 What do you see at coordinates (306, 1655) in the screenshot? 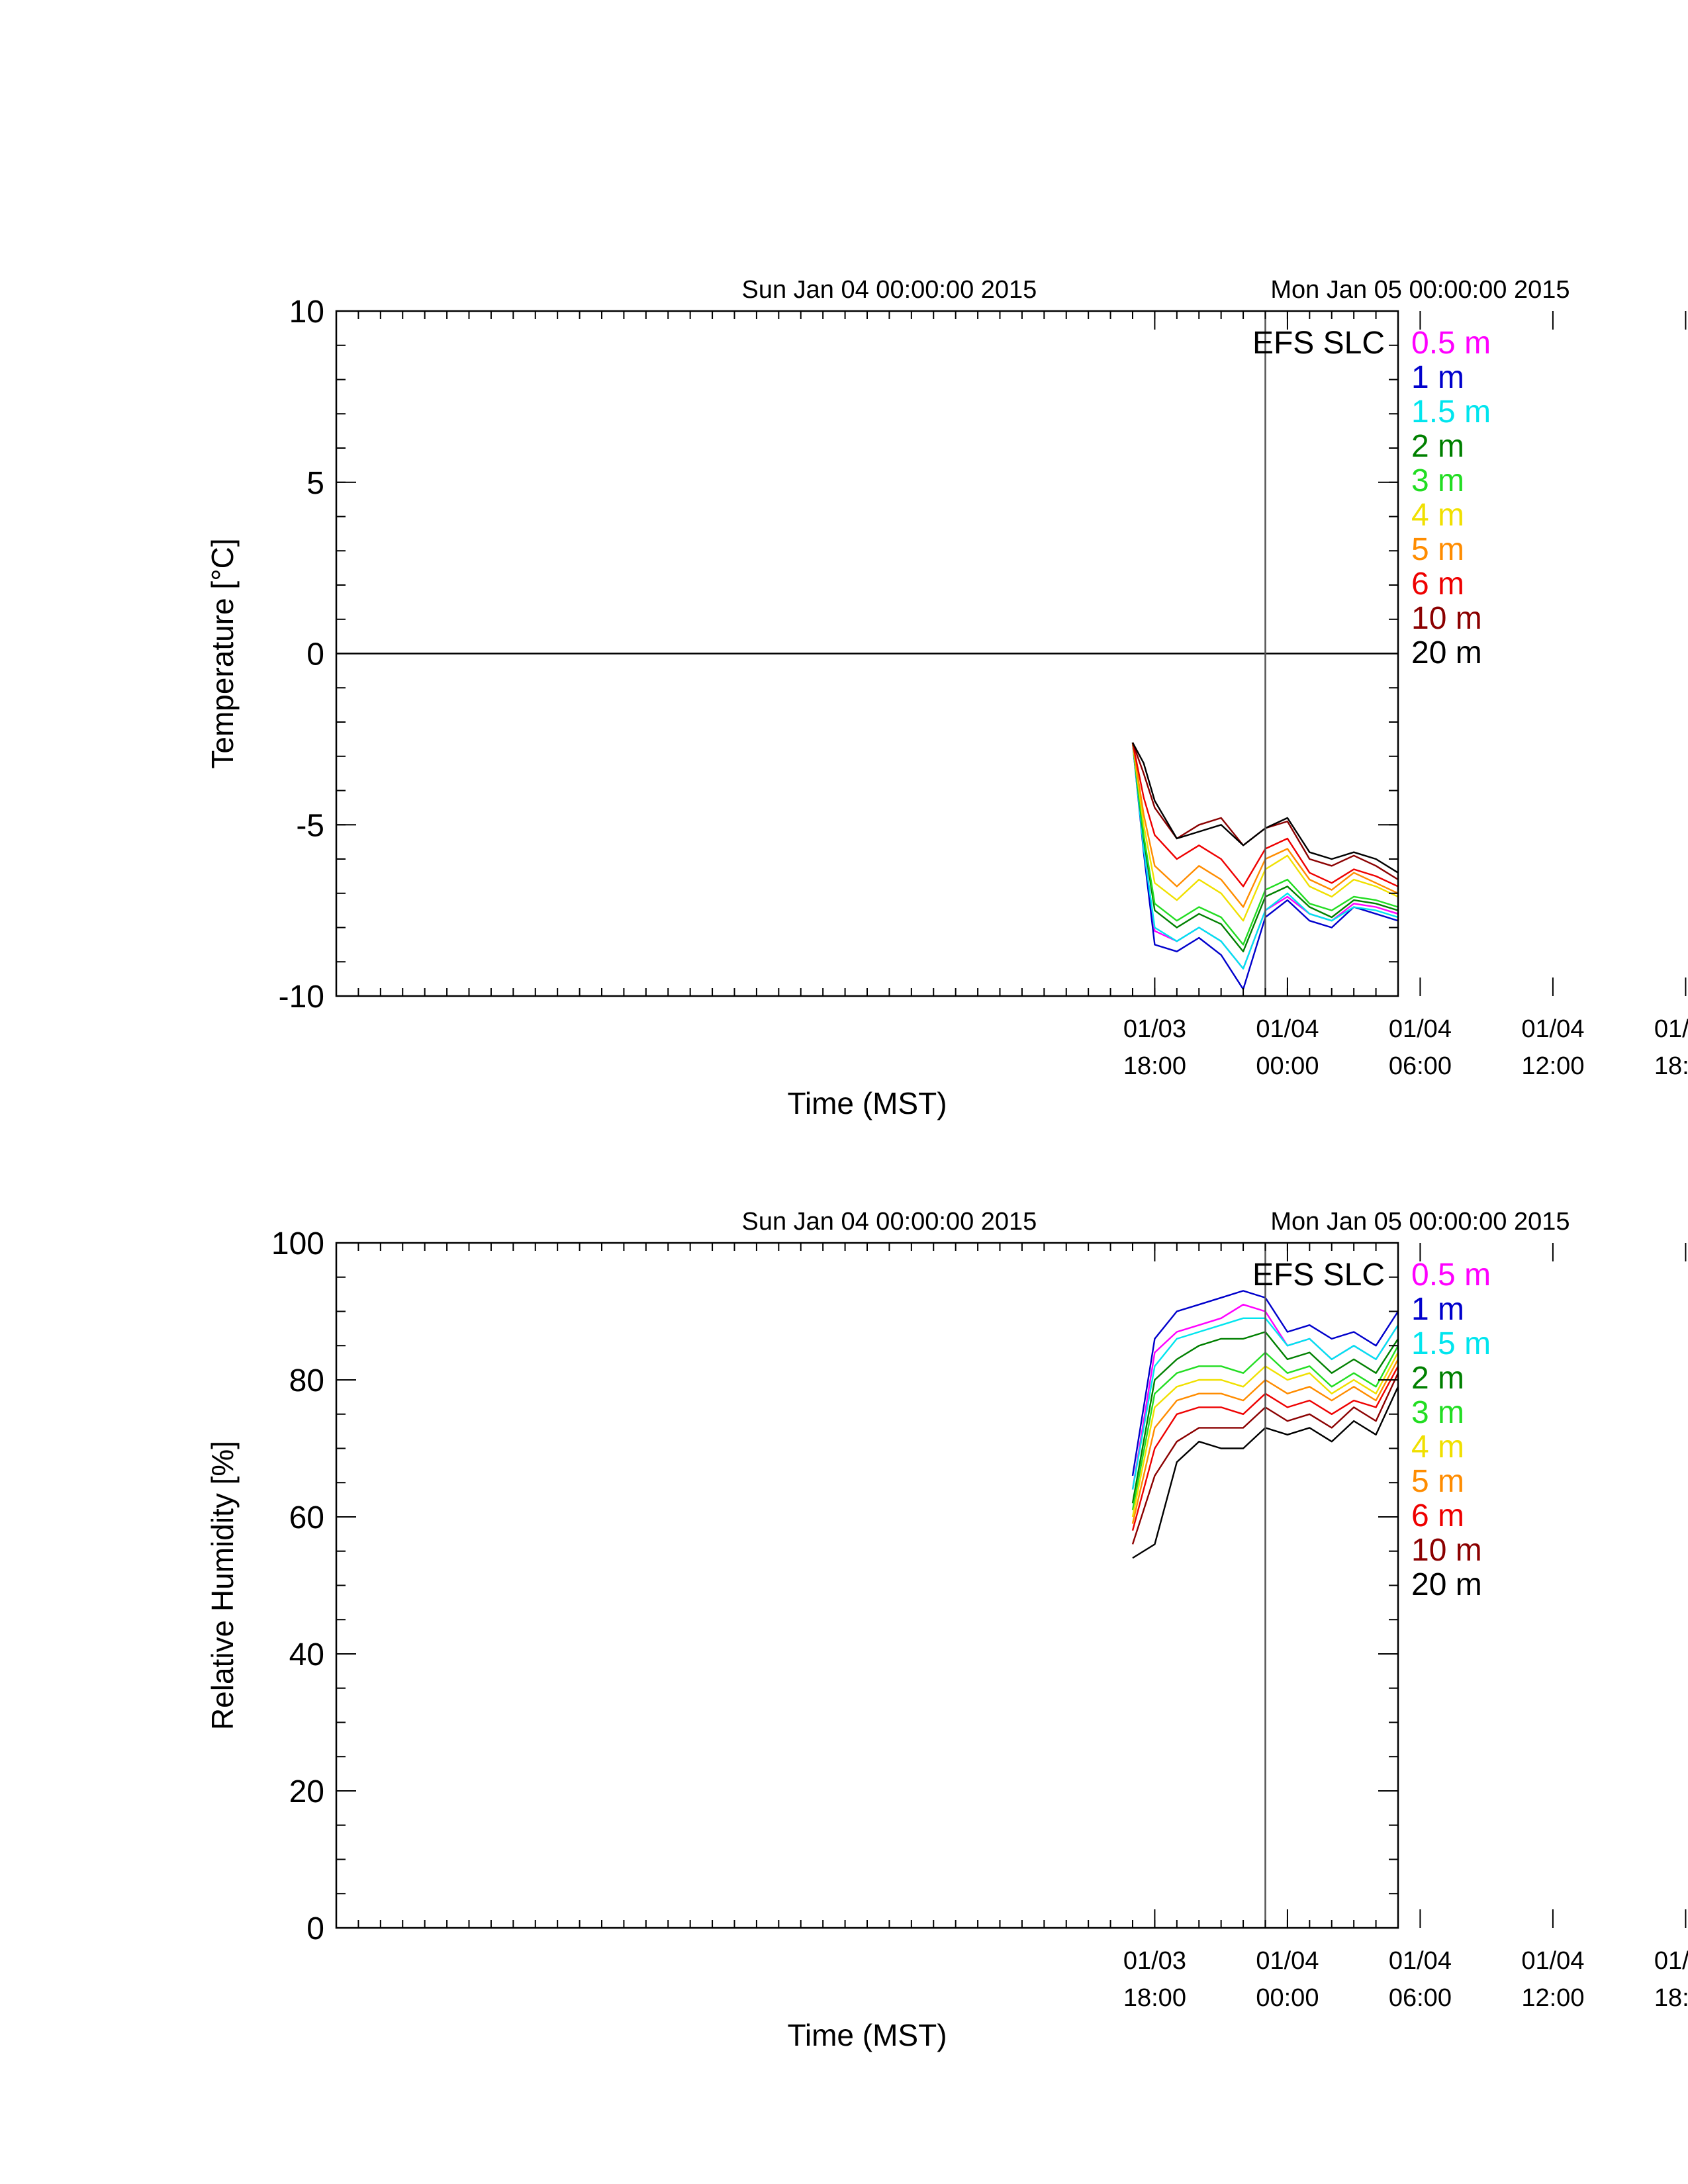
I see `y-tick-label: 40` at bounding box center [306, 1655].